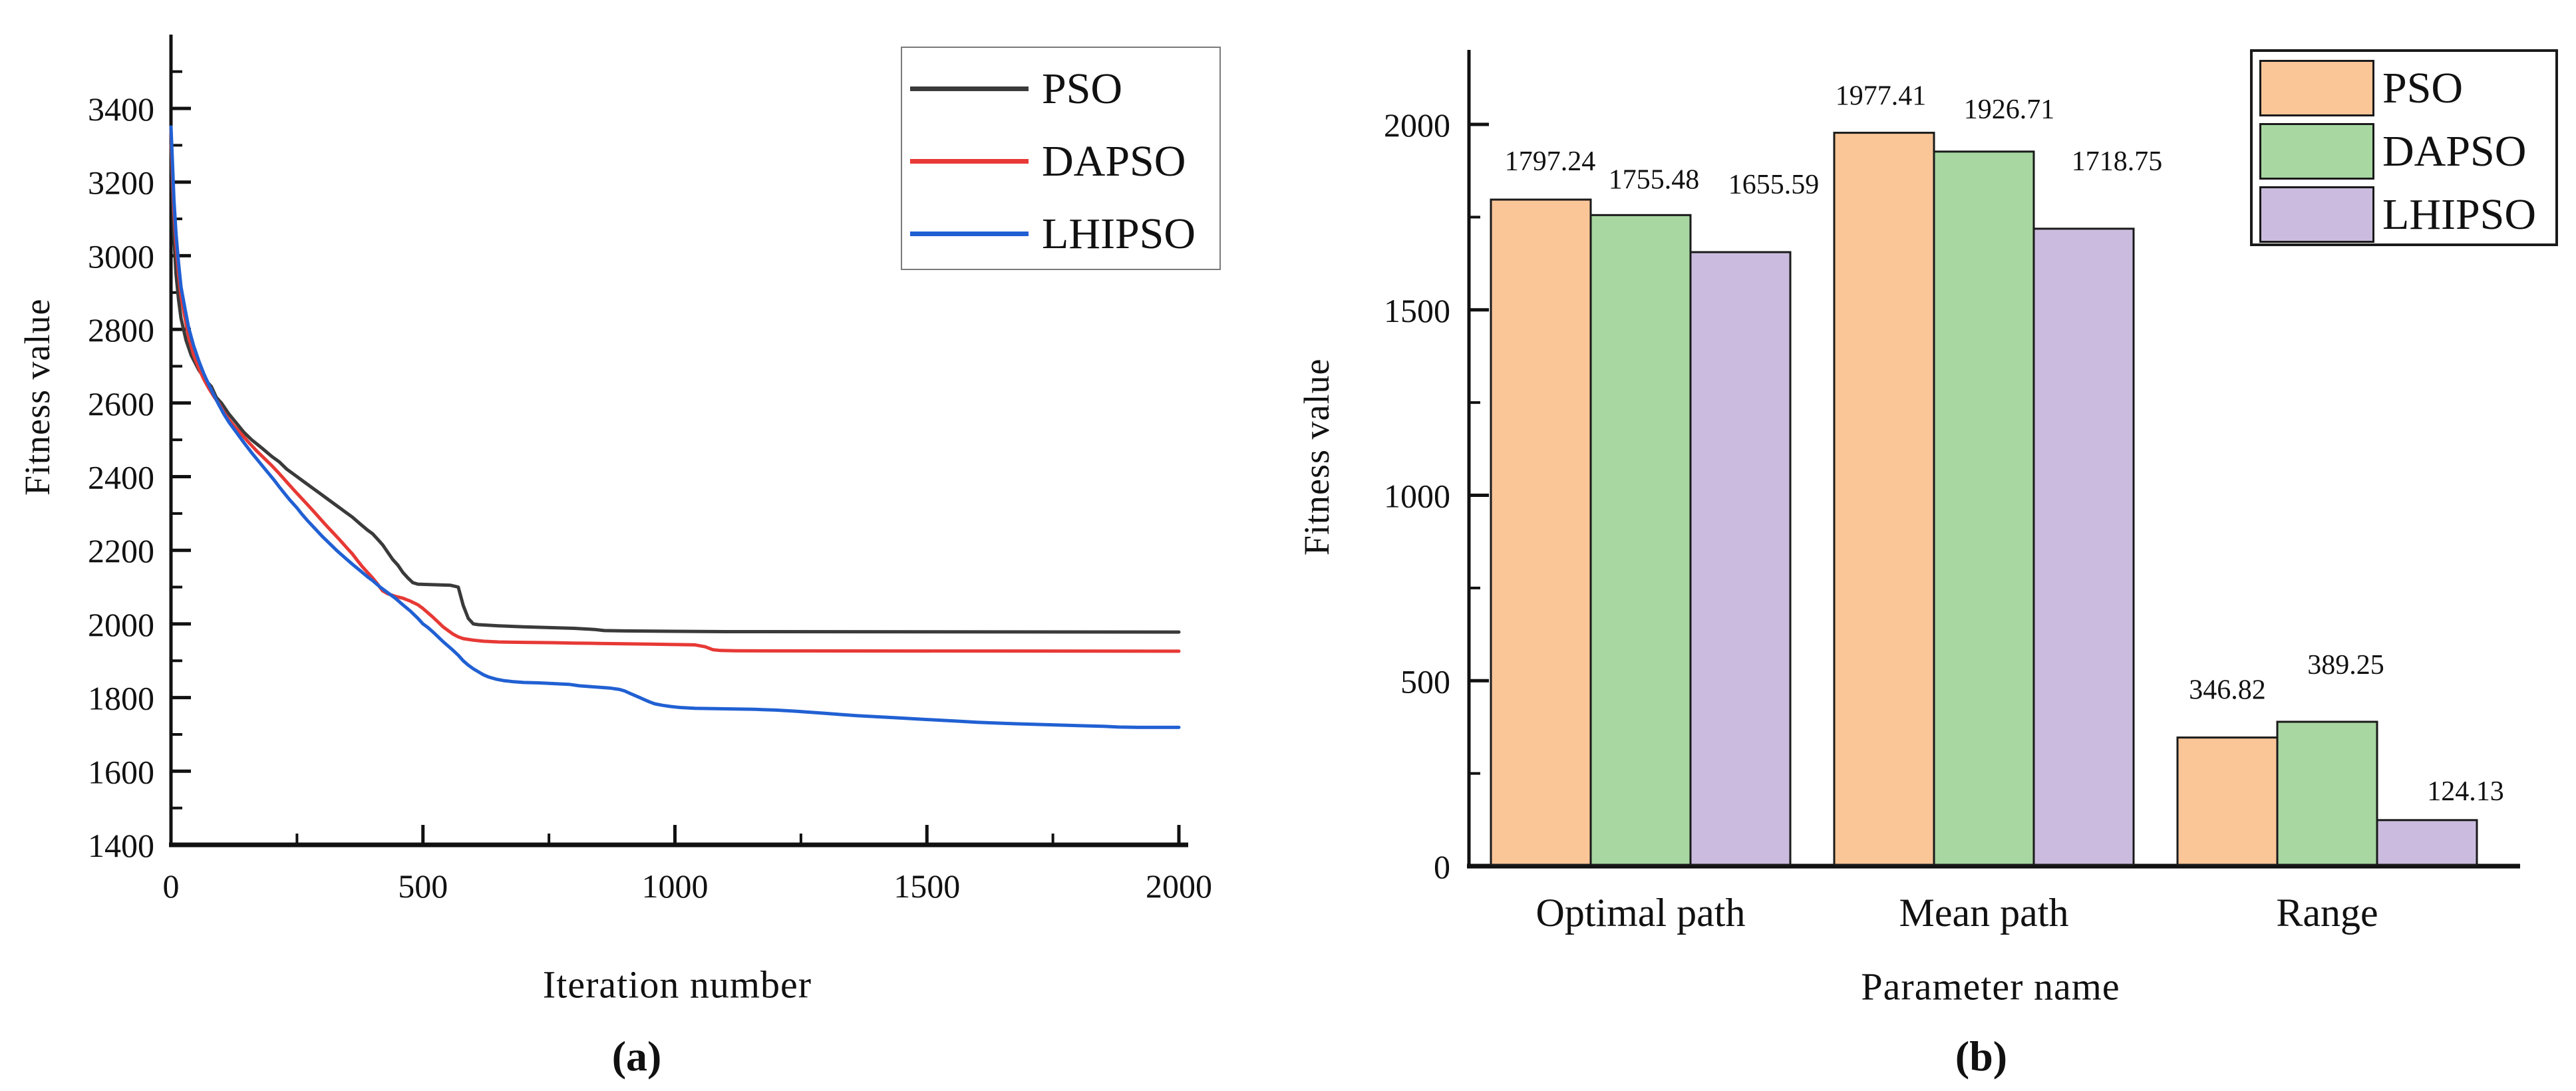 This screenshot has width=2576, height=1091. Describe the element at coordinates (2327, 793) in the screenshot. I see `bar-dapso-range` at that location.